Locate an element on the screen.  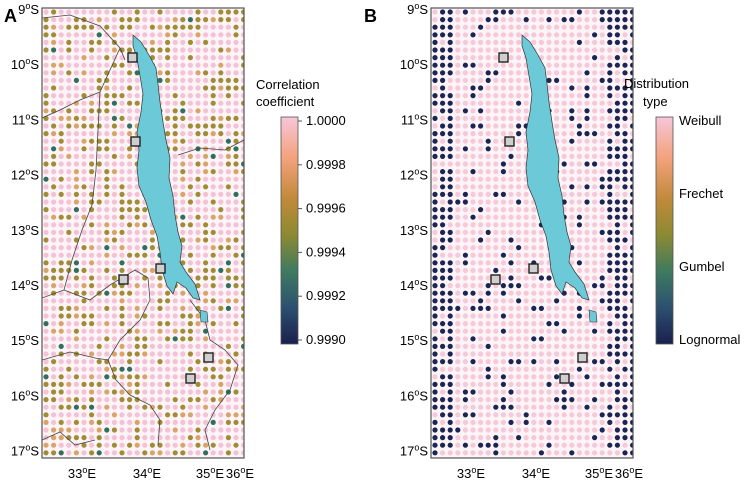
colorbar-tick-label: 0.9992 is located at coordinates (326, 295).